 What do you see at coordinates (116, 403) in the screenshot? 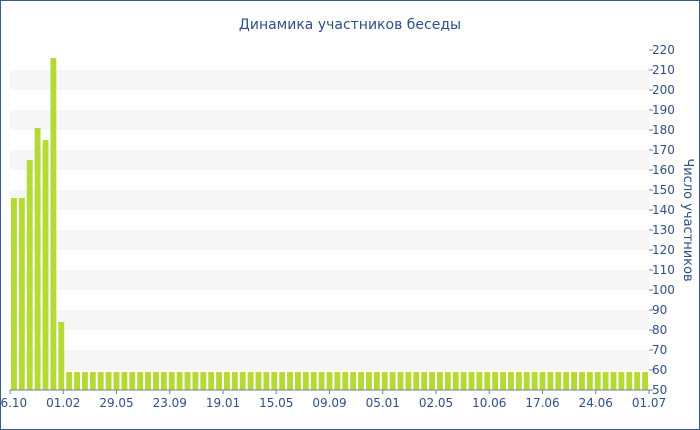
I see `x-tick-label: 29.05` at bounding box center [116, 403].